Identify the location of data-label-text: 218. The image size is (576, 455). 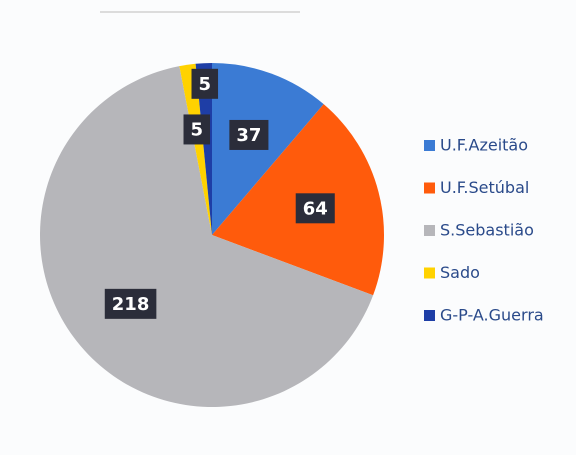
(131, 304).